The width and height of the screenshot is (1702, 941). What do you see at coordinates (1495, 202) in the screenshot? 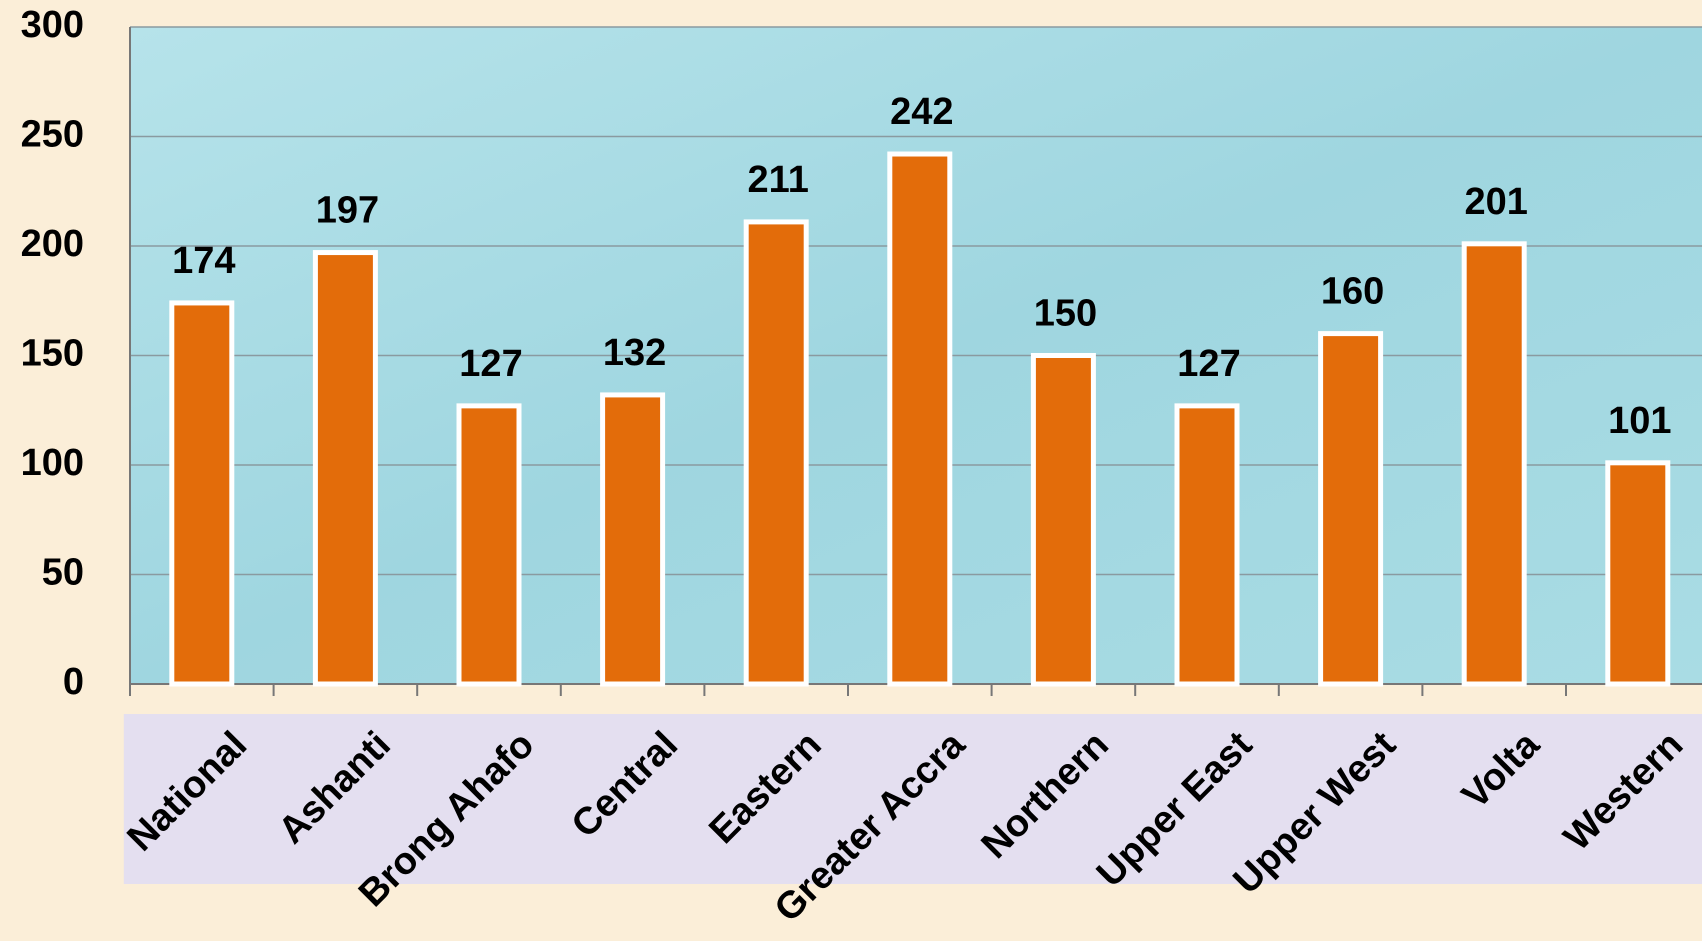
I see `value-label: 201` at bounding box center [1495, 202].